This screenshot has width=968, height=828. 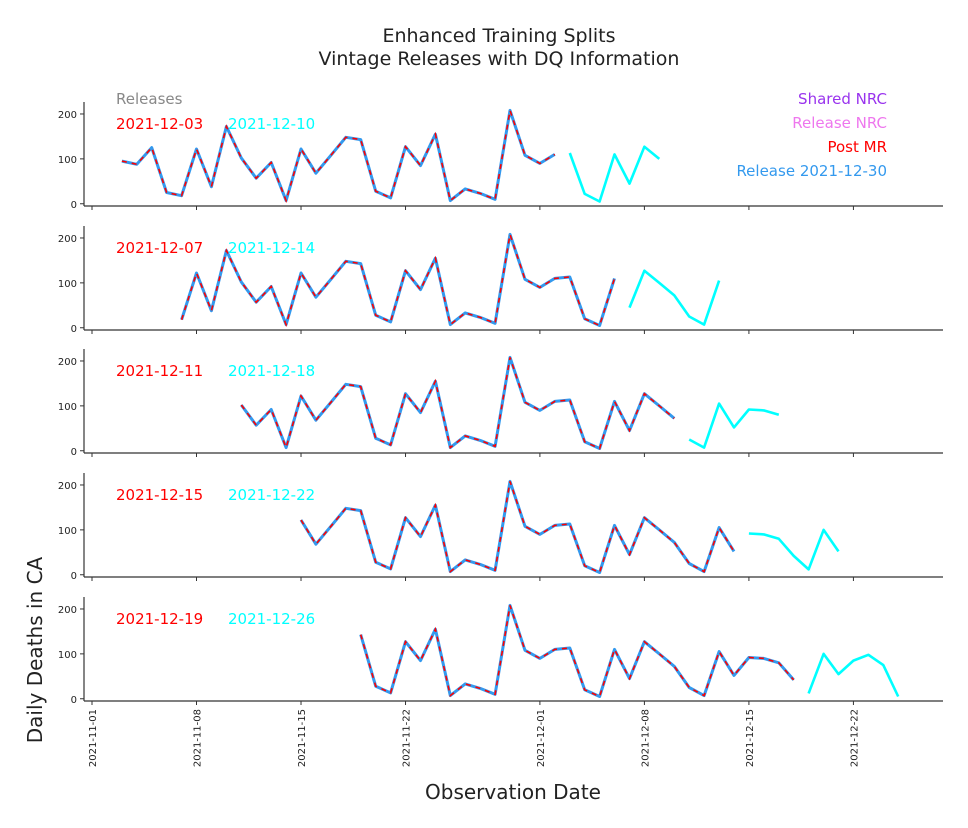 I want to click on legend-entry: Release 2021-12-30, so click(x=811, y=171).